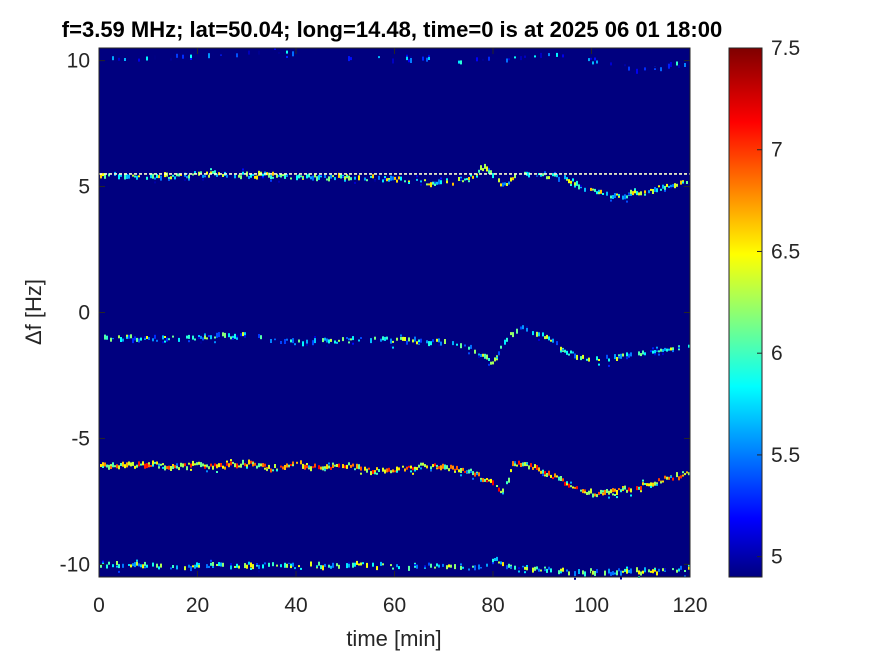  I want to click on colorbar-tick-label: 7, so click(777, 150).